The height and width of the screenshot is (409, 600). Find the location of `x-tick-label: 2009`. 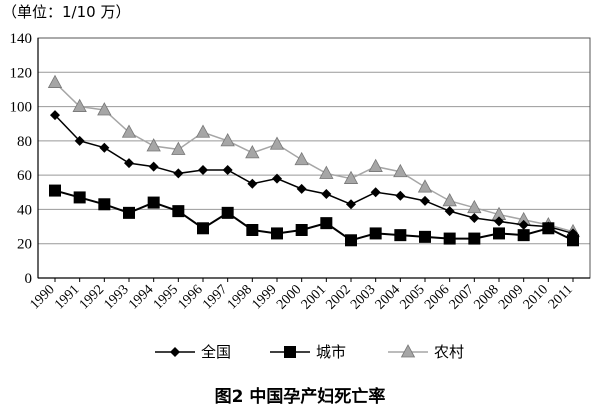

x-tick-label: 2009 is located at coordinates (511, 297).